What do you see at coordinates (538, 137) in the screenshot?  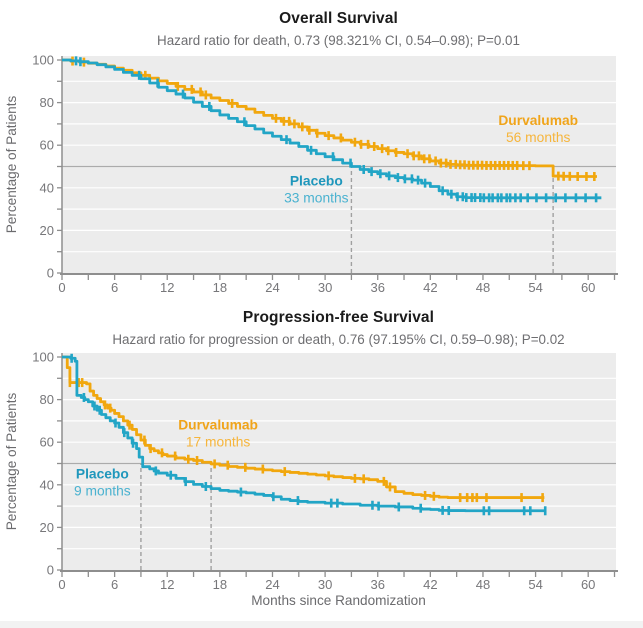 I see `durvalumab-median-label: 56 months` at bounding box center [538, 137].